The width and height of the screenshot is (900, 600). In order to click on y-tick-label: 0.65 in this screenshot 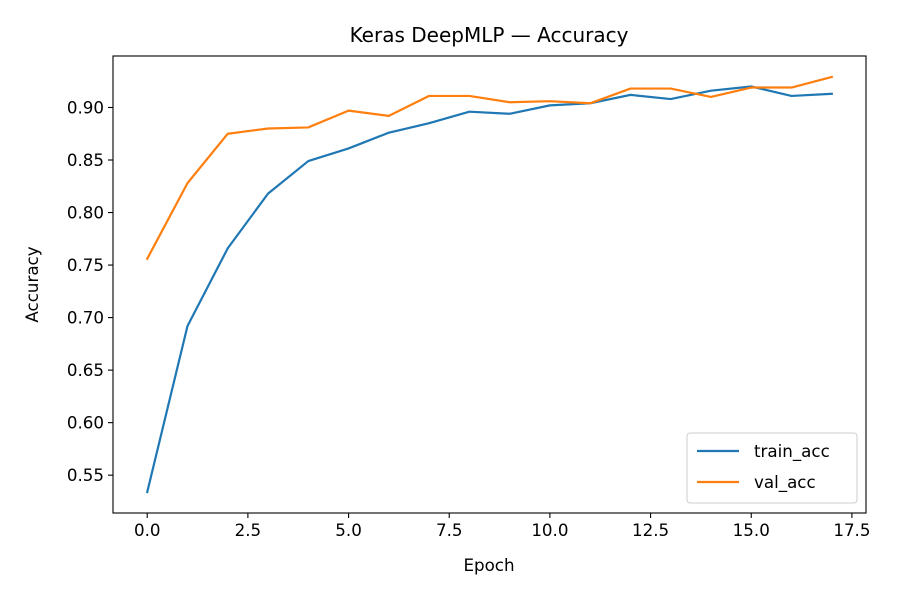, I will do `click(85, 370)`.